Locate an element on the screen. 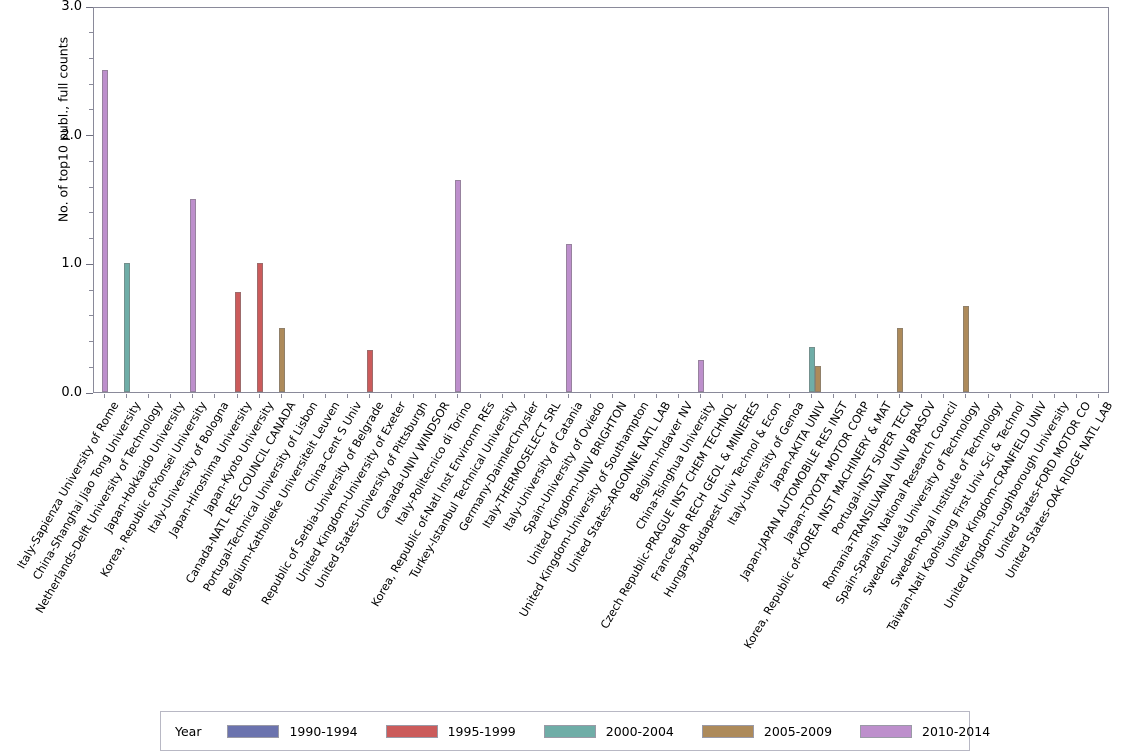 This screenshot has height=756, width=1134. legend-label: 2010-2014 is located at coordinates (956, 731).